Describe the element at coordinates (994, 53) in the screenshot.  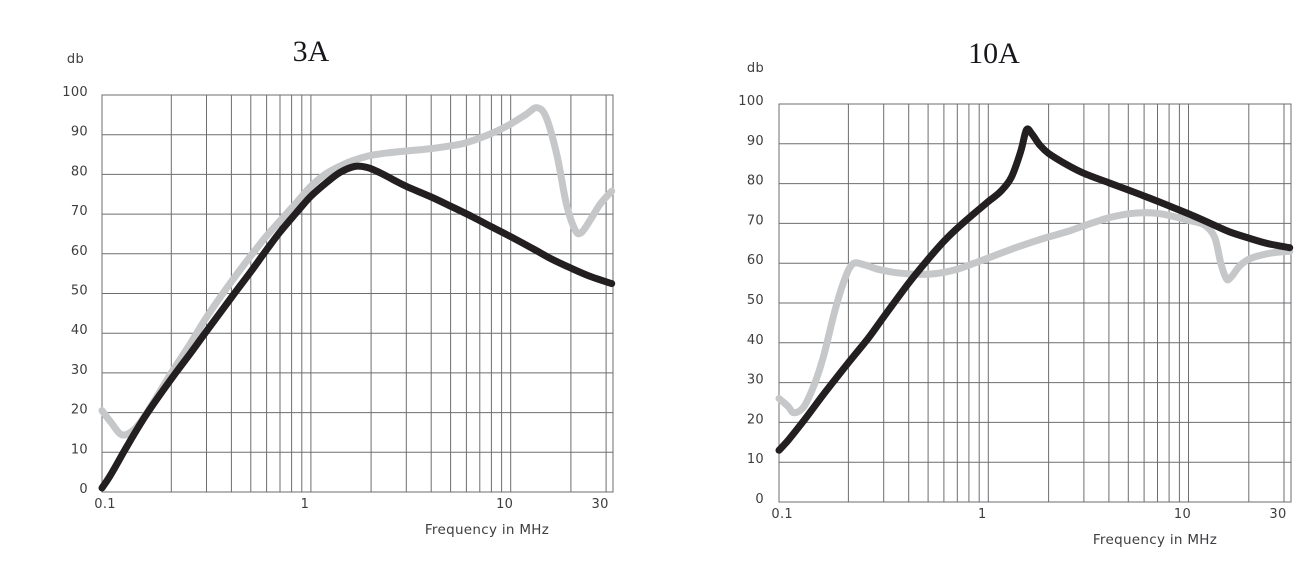
I see `chart-10a-title: 10A` at that location.